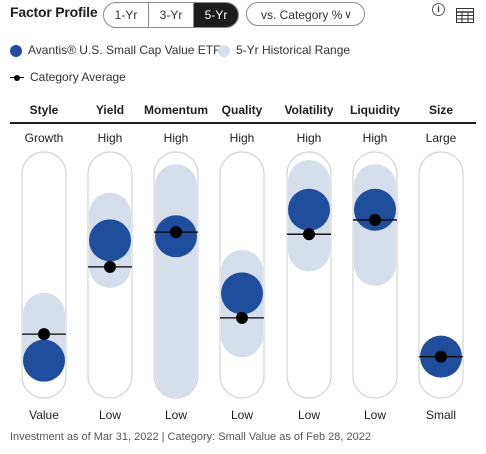 The height and width of the screenshot is (454, 486). Describe the element at coordinates (176, 281) in the screenshot. I see `factor-range-momentum` at that location.